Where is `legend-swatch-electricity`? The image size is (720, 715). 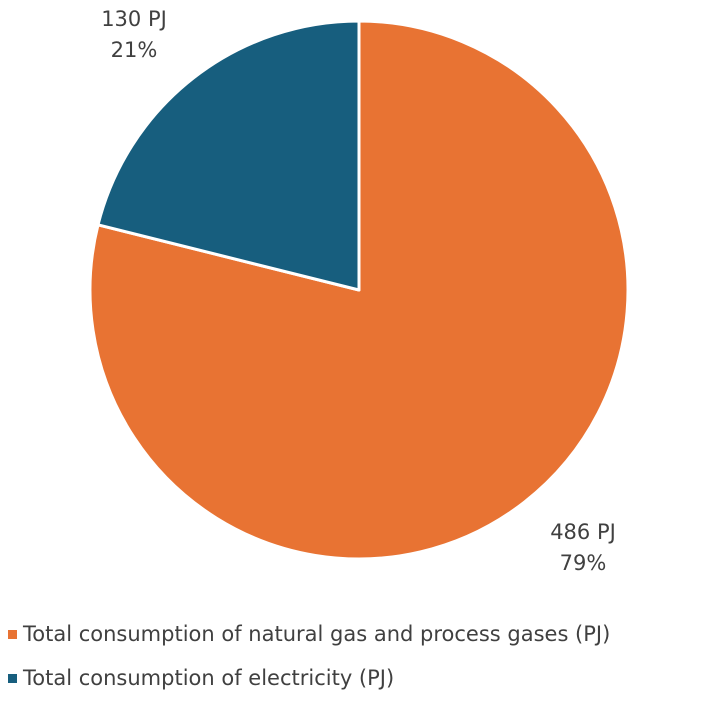
legend-swatch-electricity is located at coordinates (12, 678).